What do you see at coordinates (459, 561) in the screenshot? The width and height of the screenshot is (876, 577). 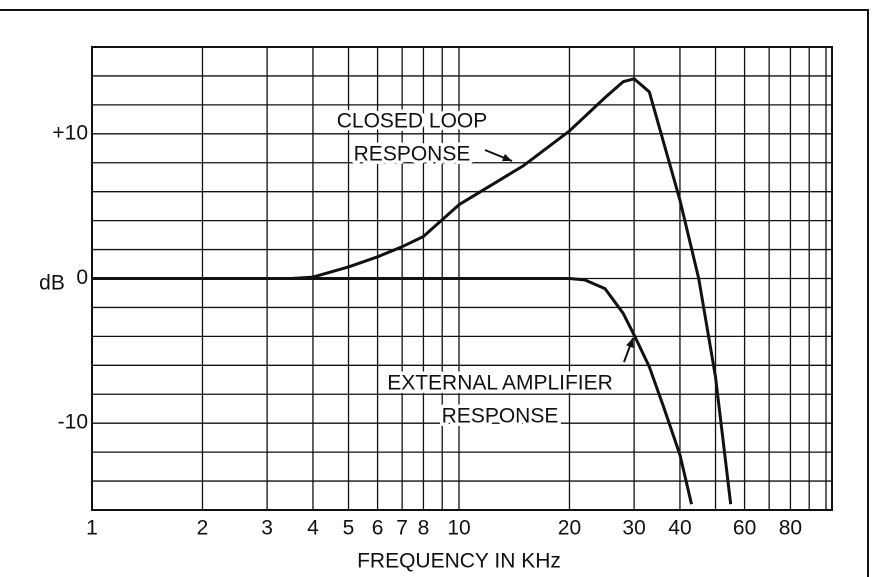 I see `x-axis-label: FREQUENCY IN KHz` at bounding box center [459, 561].